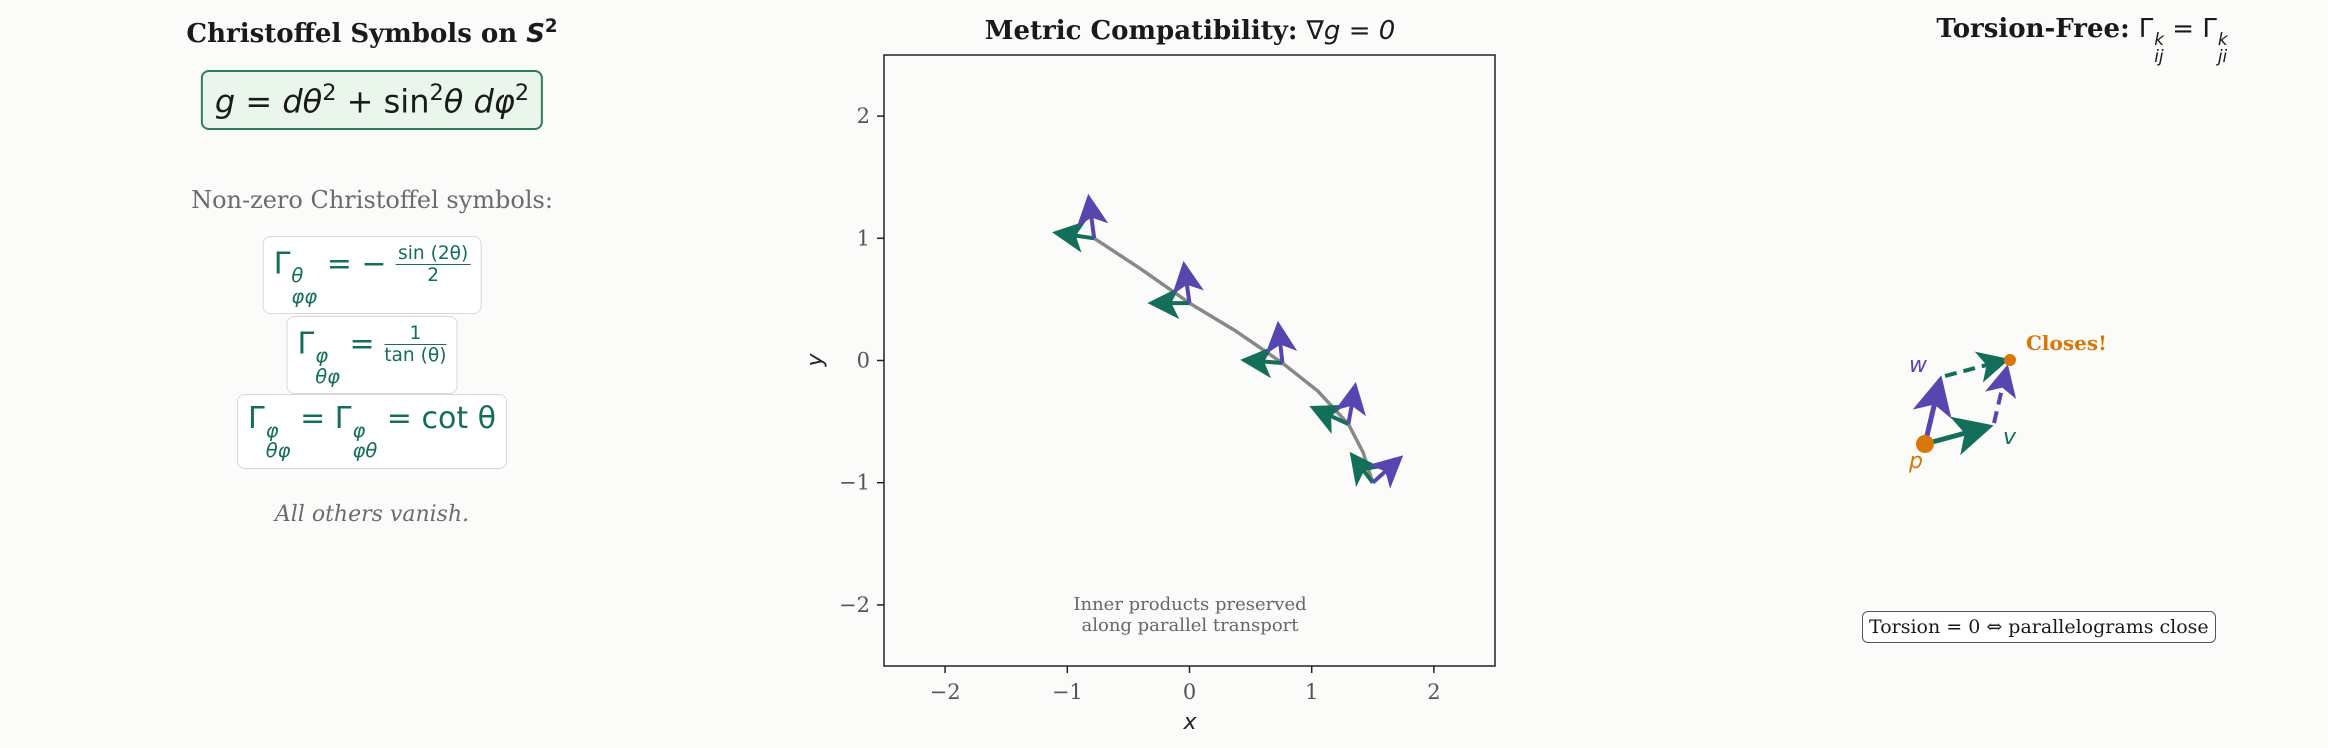 Image resolution: width=2328 pixels, height=748 pixels. Describe the element at coordinates (945, 692) in the screenshot. I see `x-tick-label: −2` at that location.